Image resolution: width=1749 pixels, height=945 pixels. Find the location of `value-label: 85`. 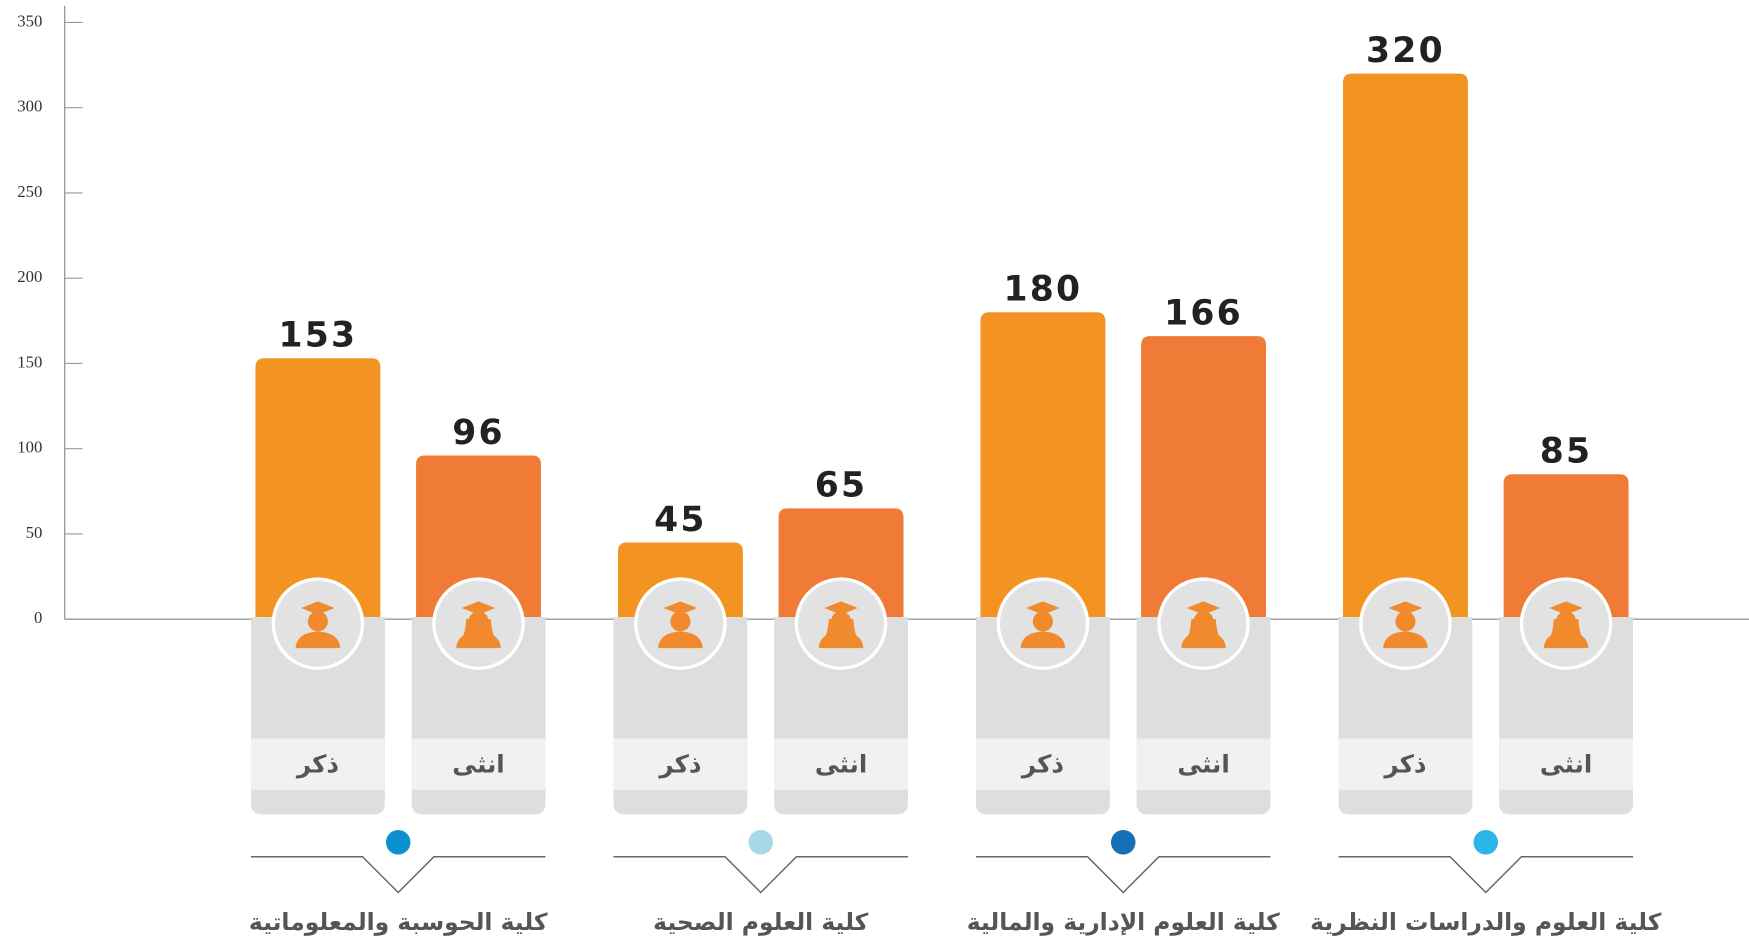

value-label: 85 is located at coordinates (1566, 452).